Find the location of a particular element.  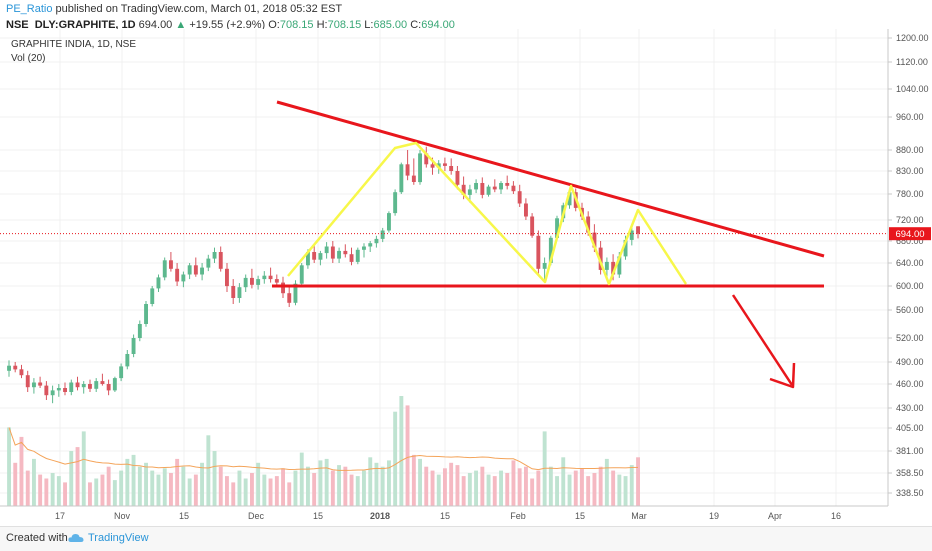

time-tick-label: 16 is located at coordinates (836, 516).